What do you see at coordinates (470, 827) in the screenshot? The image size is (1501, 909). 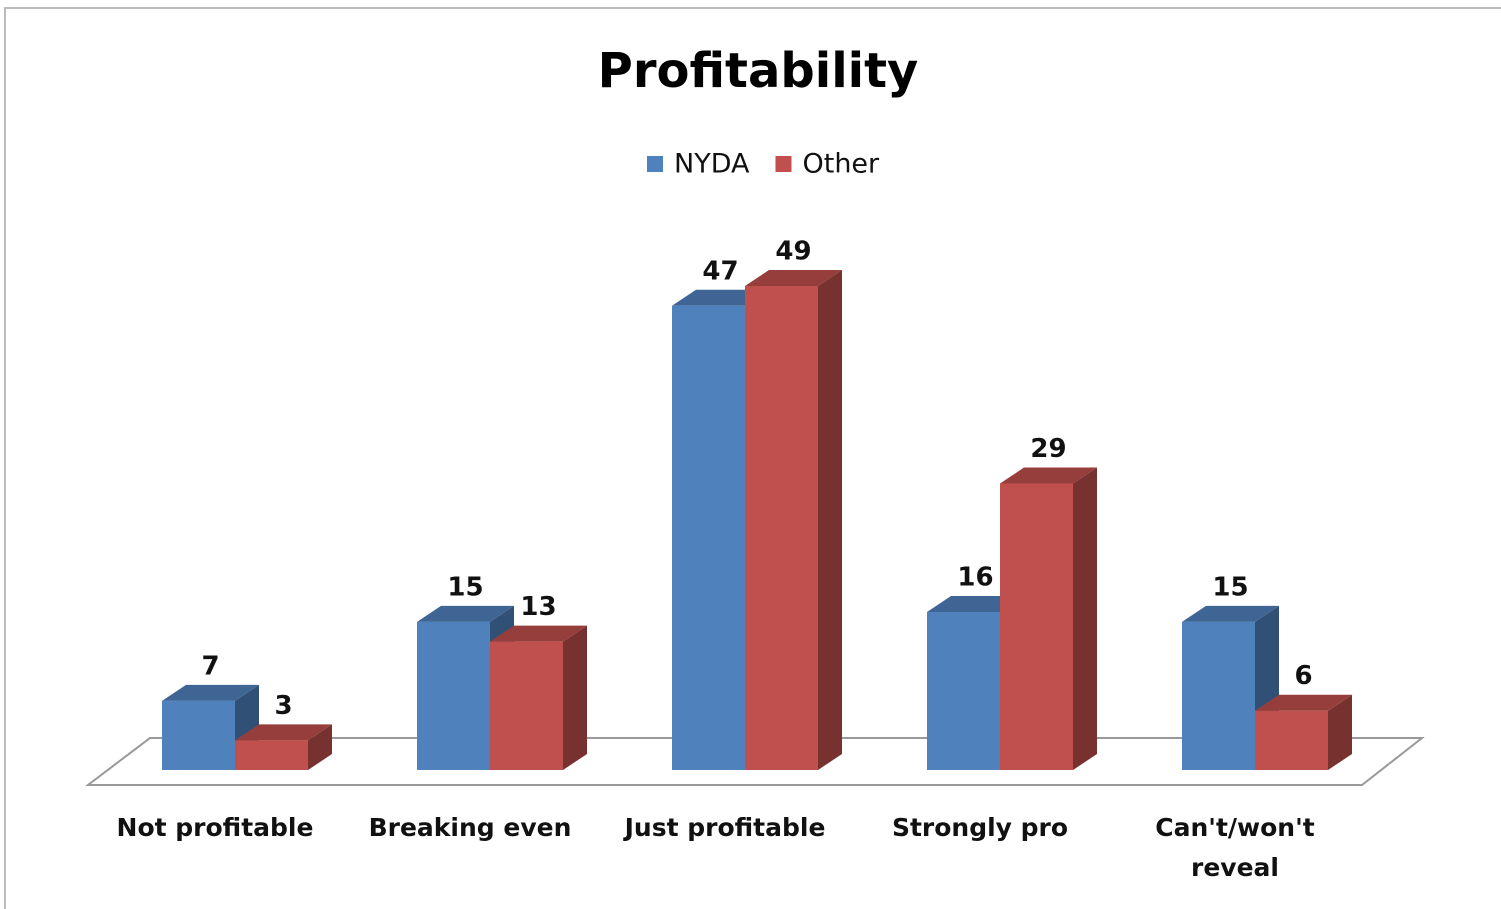 I see `x-tick-label: Breaking even` at bounding box center [470, 827].